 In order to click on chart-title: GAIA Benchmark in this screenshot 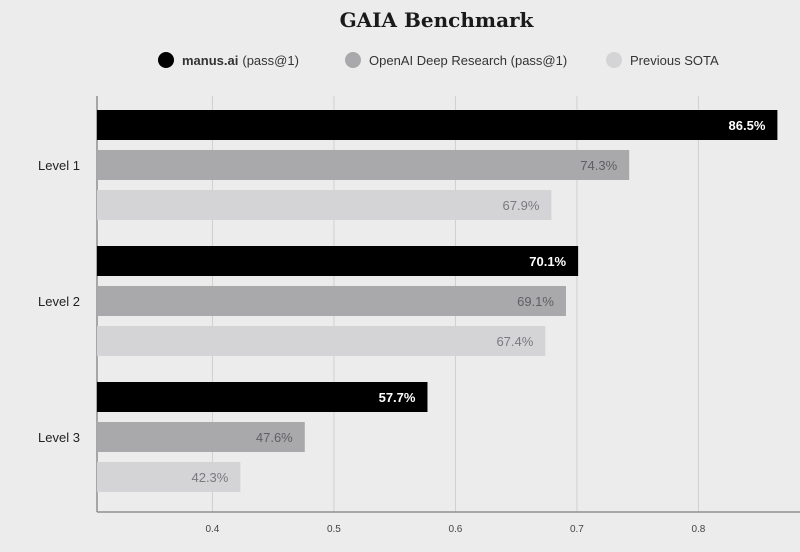, I will do `click(436, 20)`.